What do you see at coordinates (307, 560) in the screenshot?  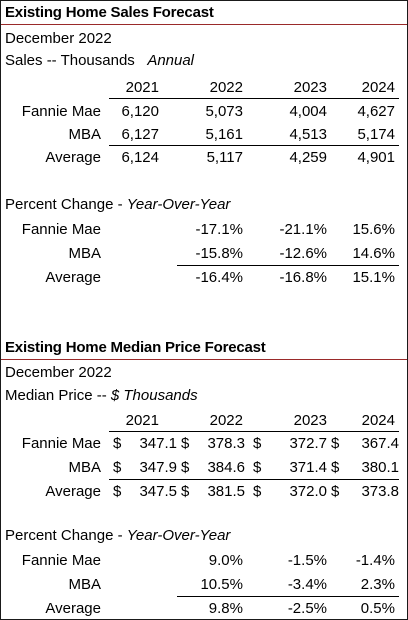 I see `price-pct-value: -1.5%` at bounding box center [307, 560].